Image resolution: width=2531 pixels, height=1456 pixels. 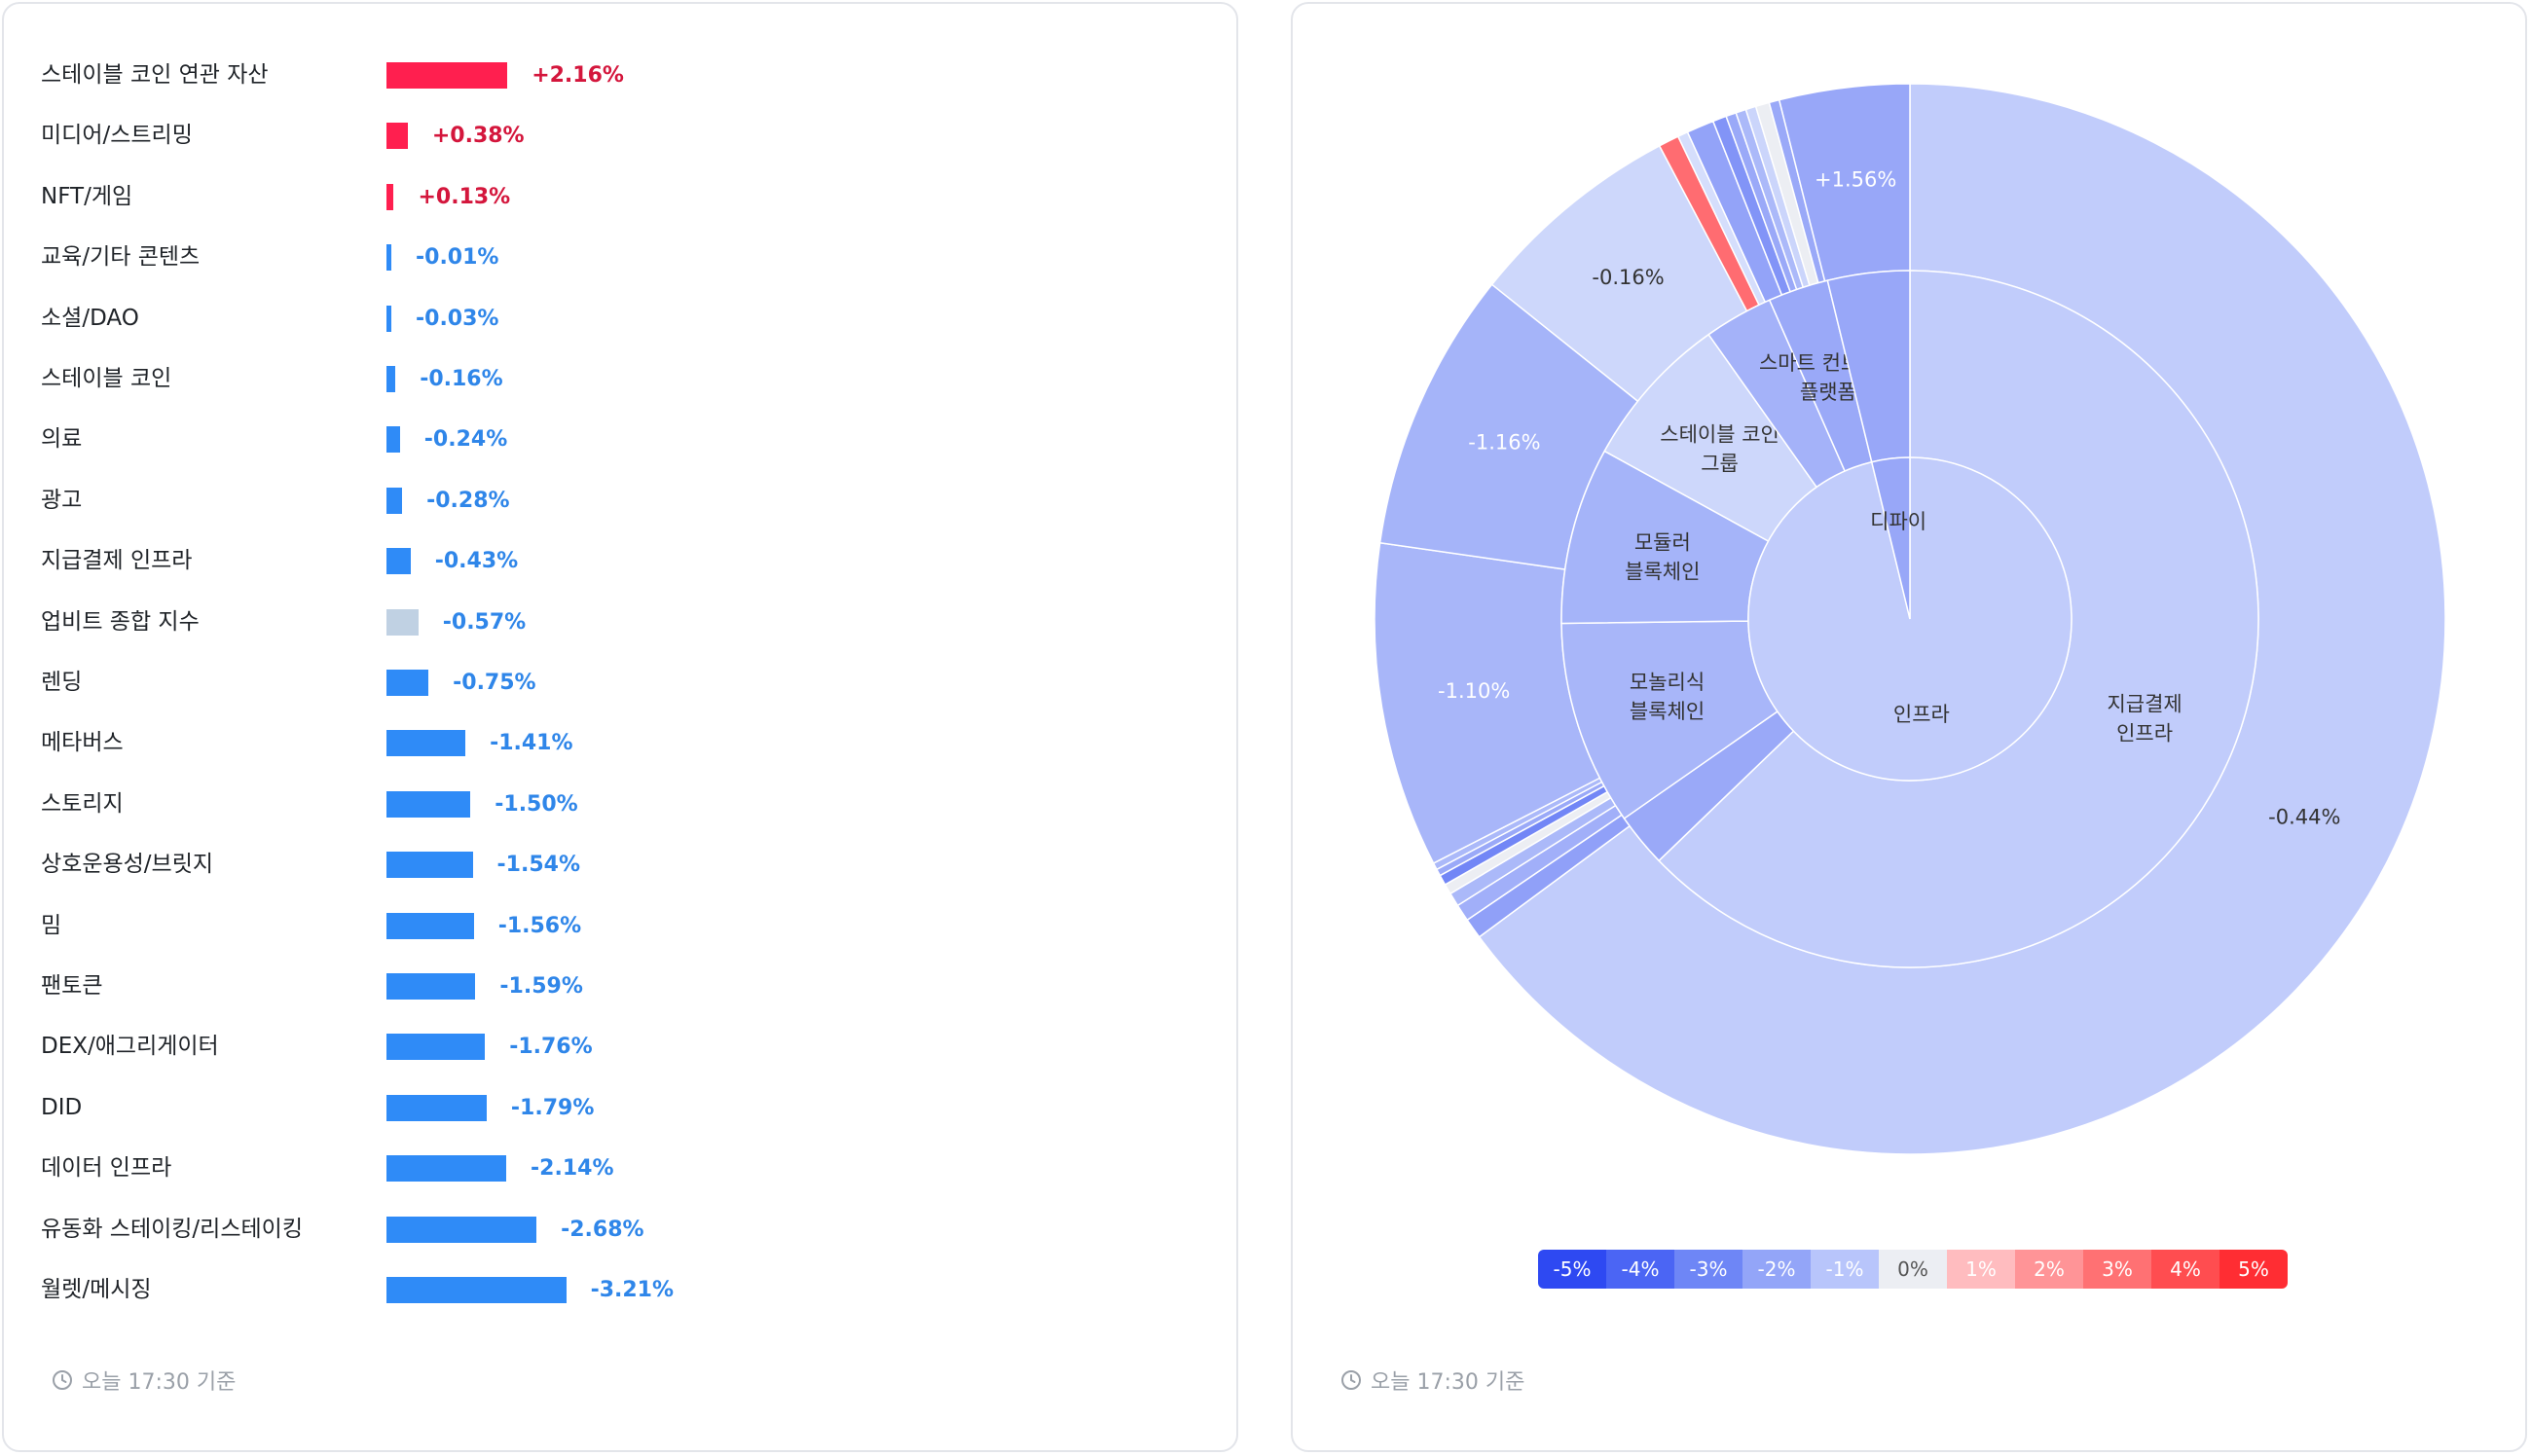 What do you see at coordinates (90, 318) in the screenshot?
I see `bar-category-label: 소셜/DAO` at bounding box center [90, 318].